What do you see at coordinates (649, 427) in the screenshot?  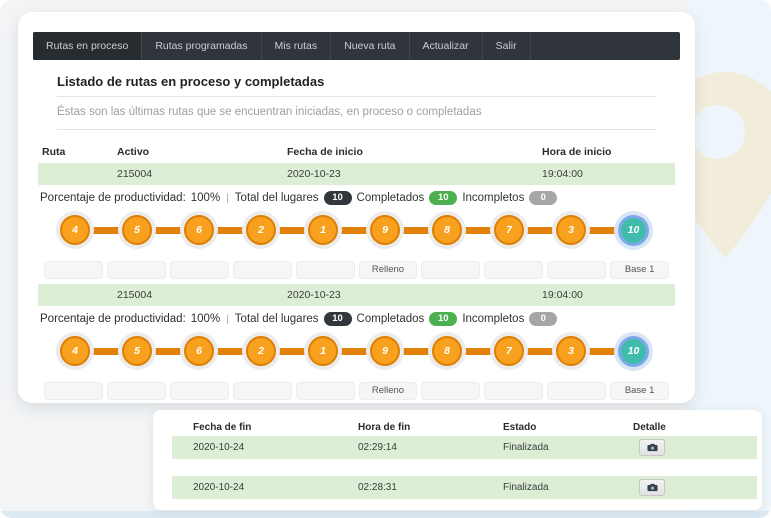 I see `col-detalle: Detalle` at bounding box center [649, 427].